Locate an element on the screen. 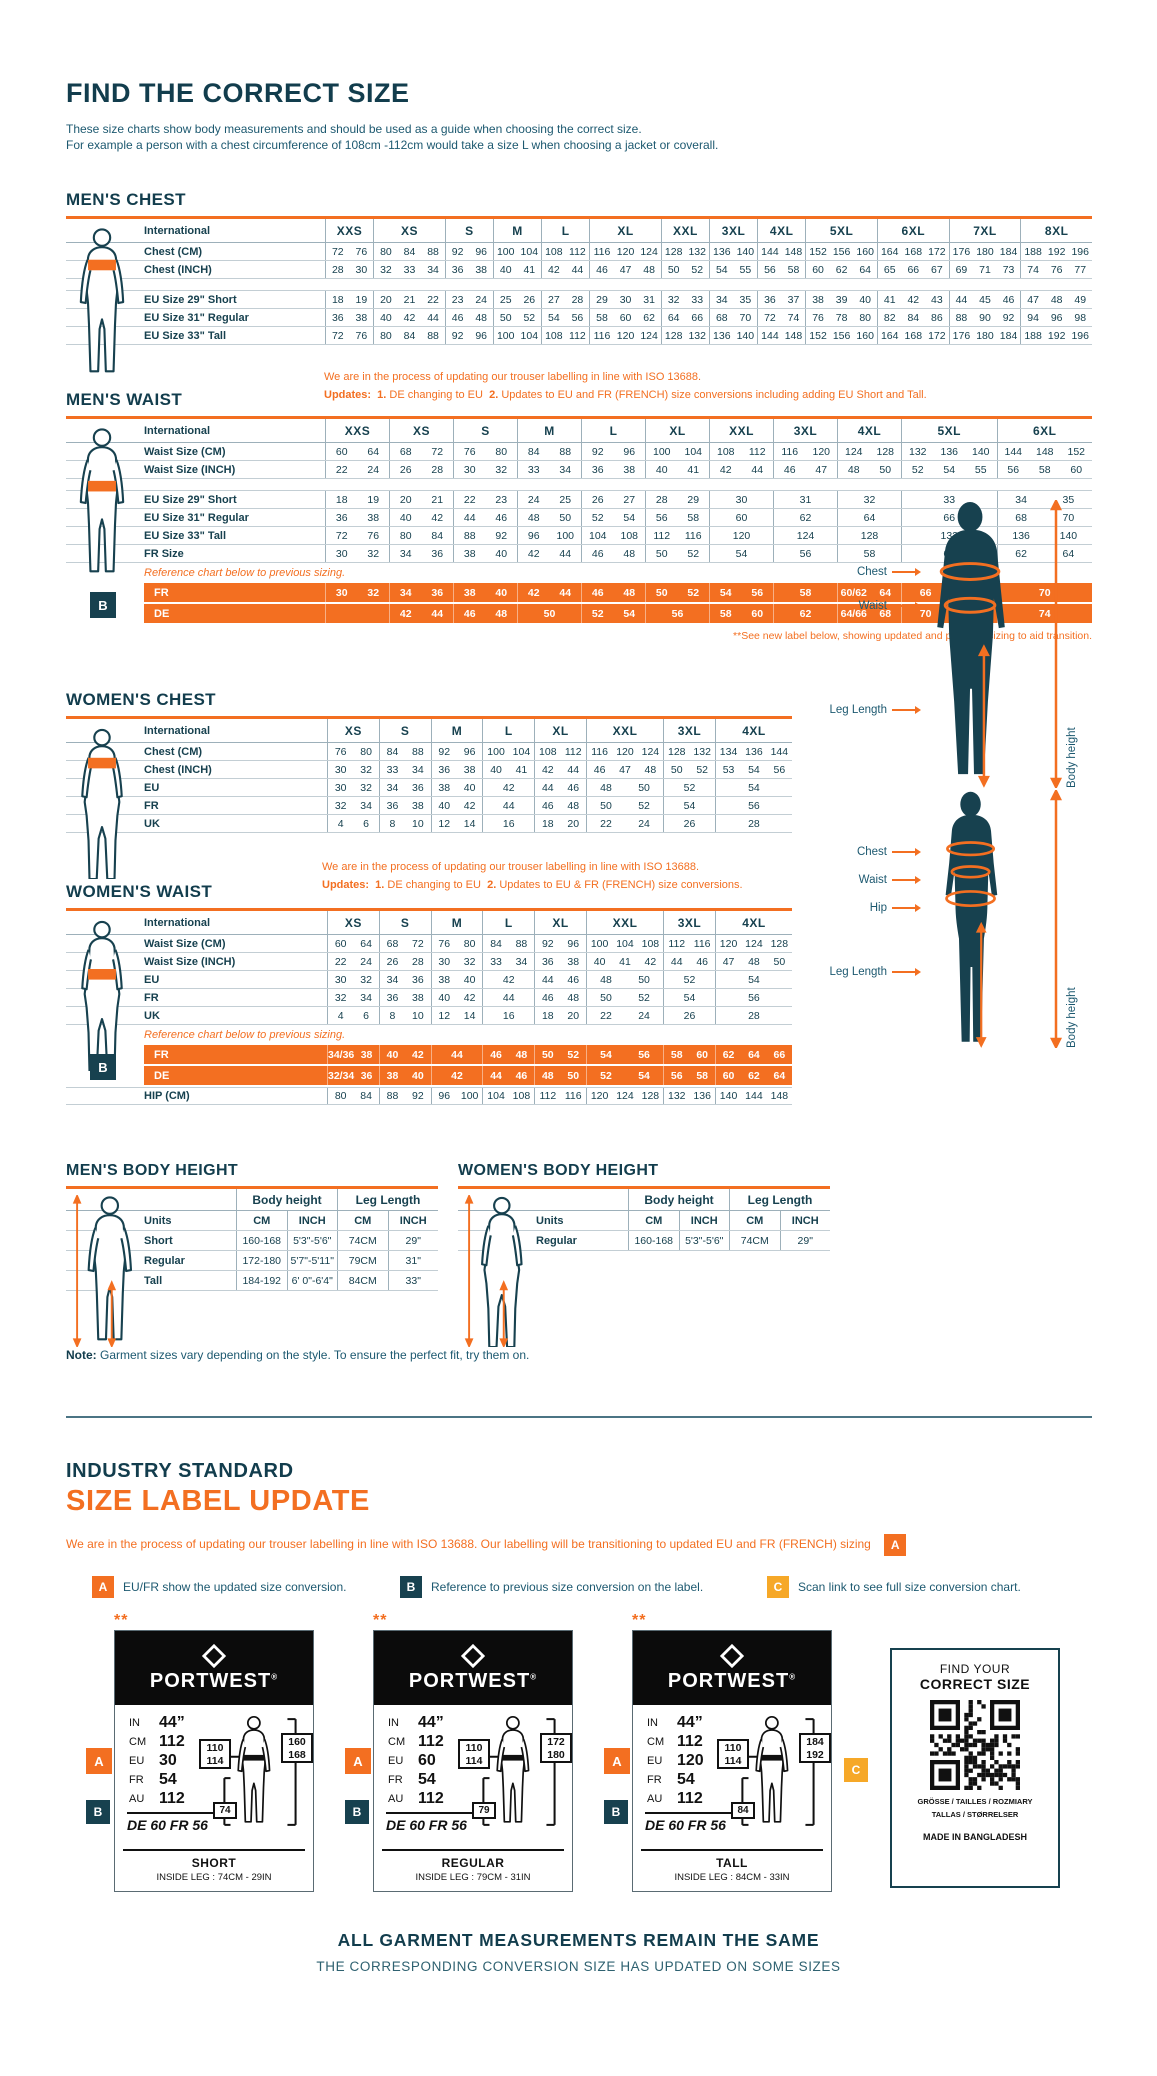  size-value: 36 is located at coordinates (437, 592).